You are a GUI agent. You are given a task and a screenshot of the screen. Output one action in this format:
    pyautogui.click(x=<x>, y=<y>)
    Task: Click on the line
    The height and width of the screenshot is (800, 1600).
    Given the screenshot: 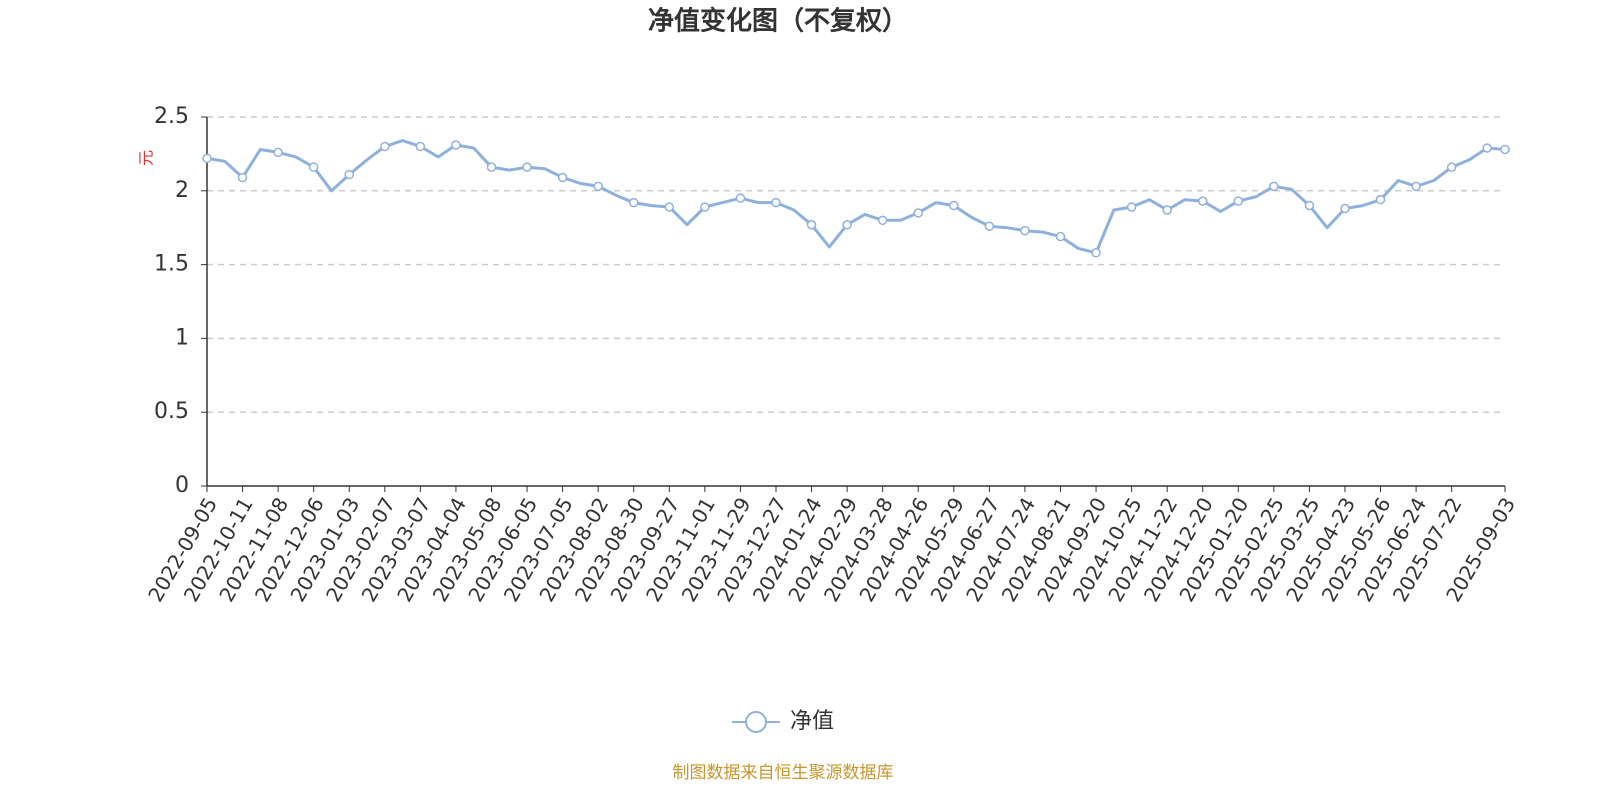 What is the action you would take?
    pyautogui.click(x=856, y=197)
    